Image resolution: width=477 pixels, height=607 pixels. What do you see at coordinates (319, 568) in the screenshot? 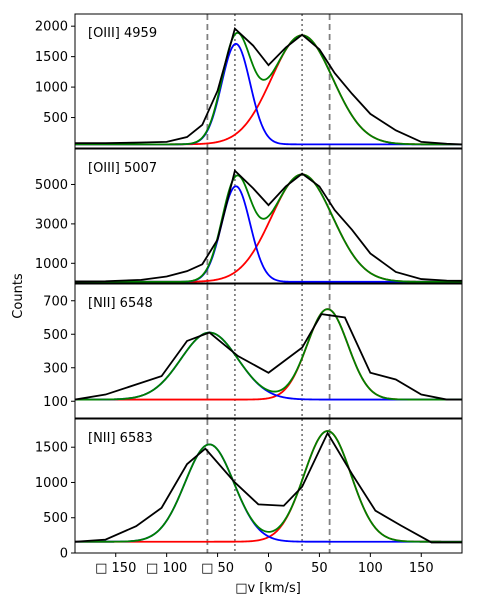
I see `x-tick-label: 50` at bounding box center [319, 568].